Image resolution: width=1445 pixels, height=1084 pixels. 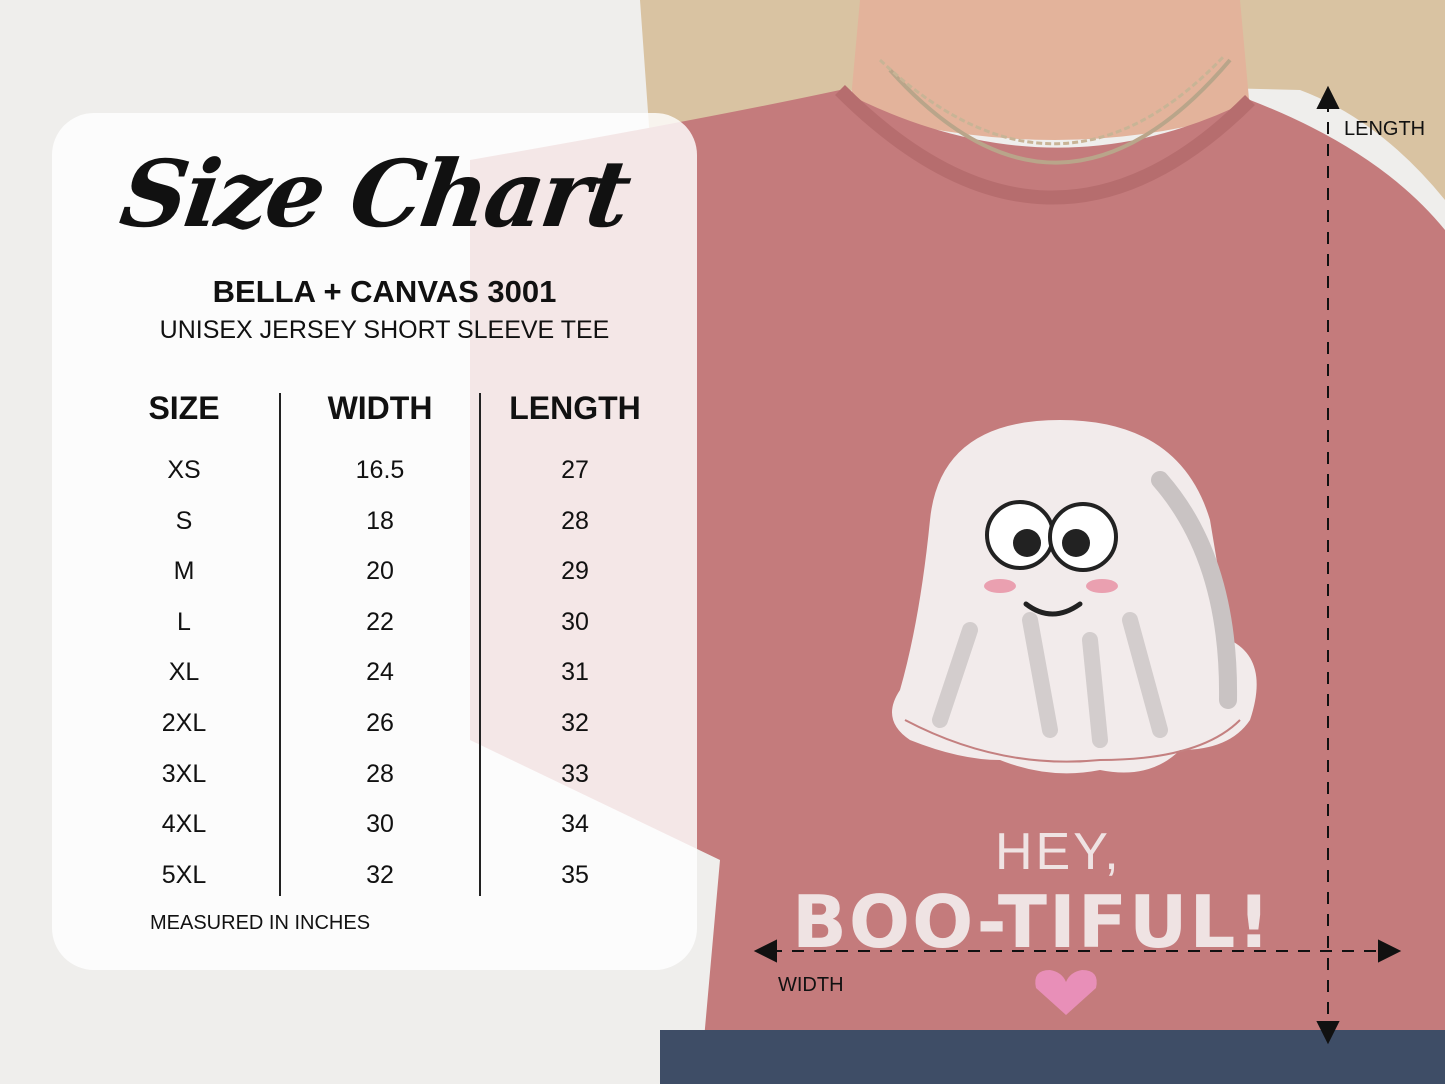 I want to click on width-cell: 28, so click(x=380, y=773).